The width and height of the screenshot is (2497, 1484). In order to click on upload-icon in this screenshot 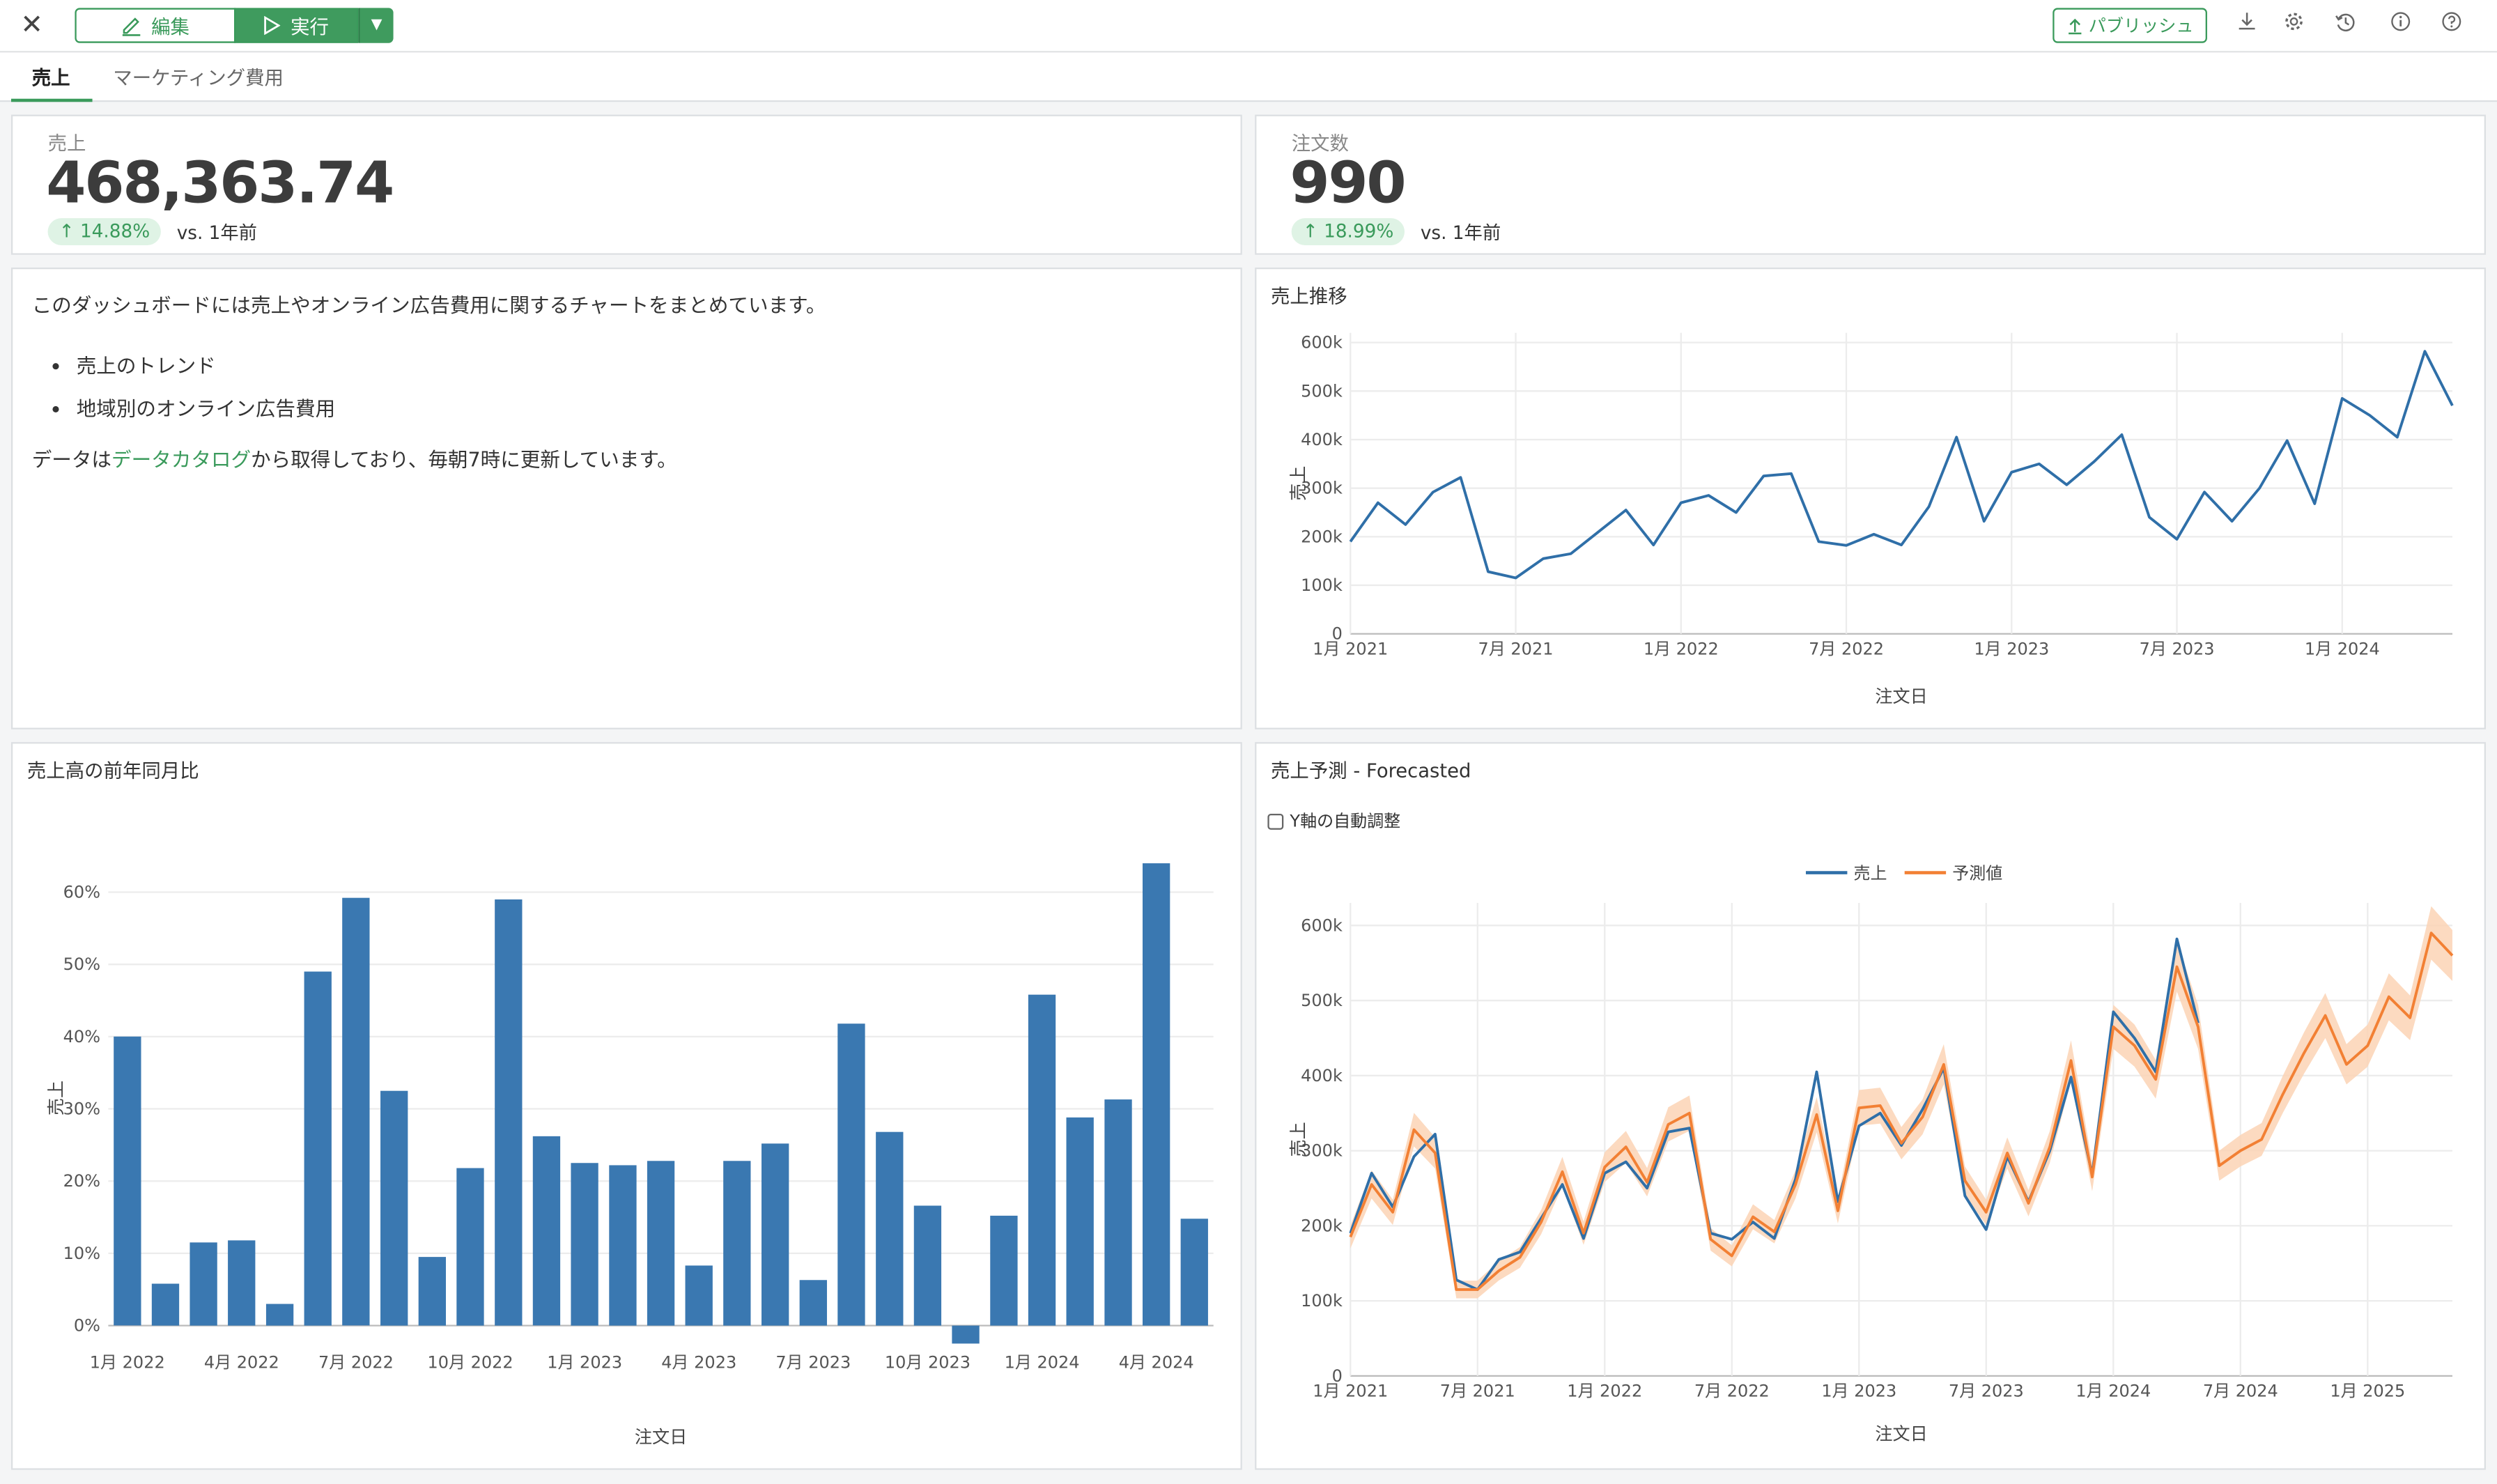, I will do `click(2074, 26)`.